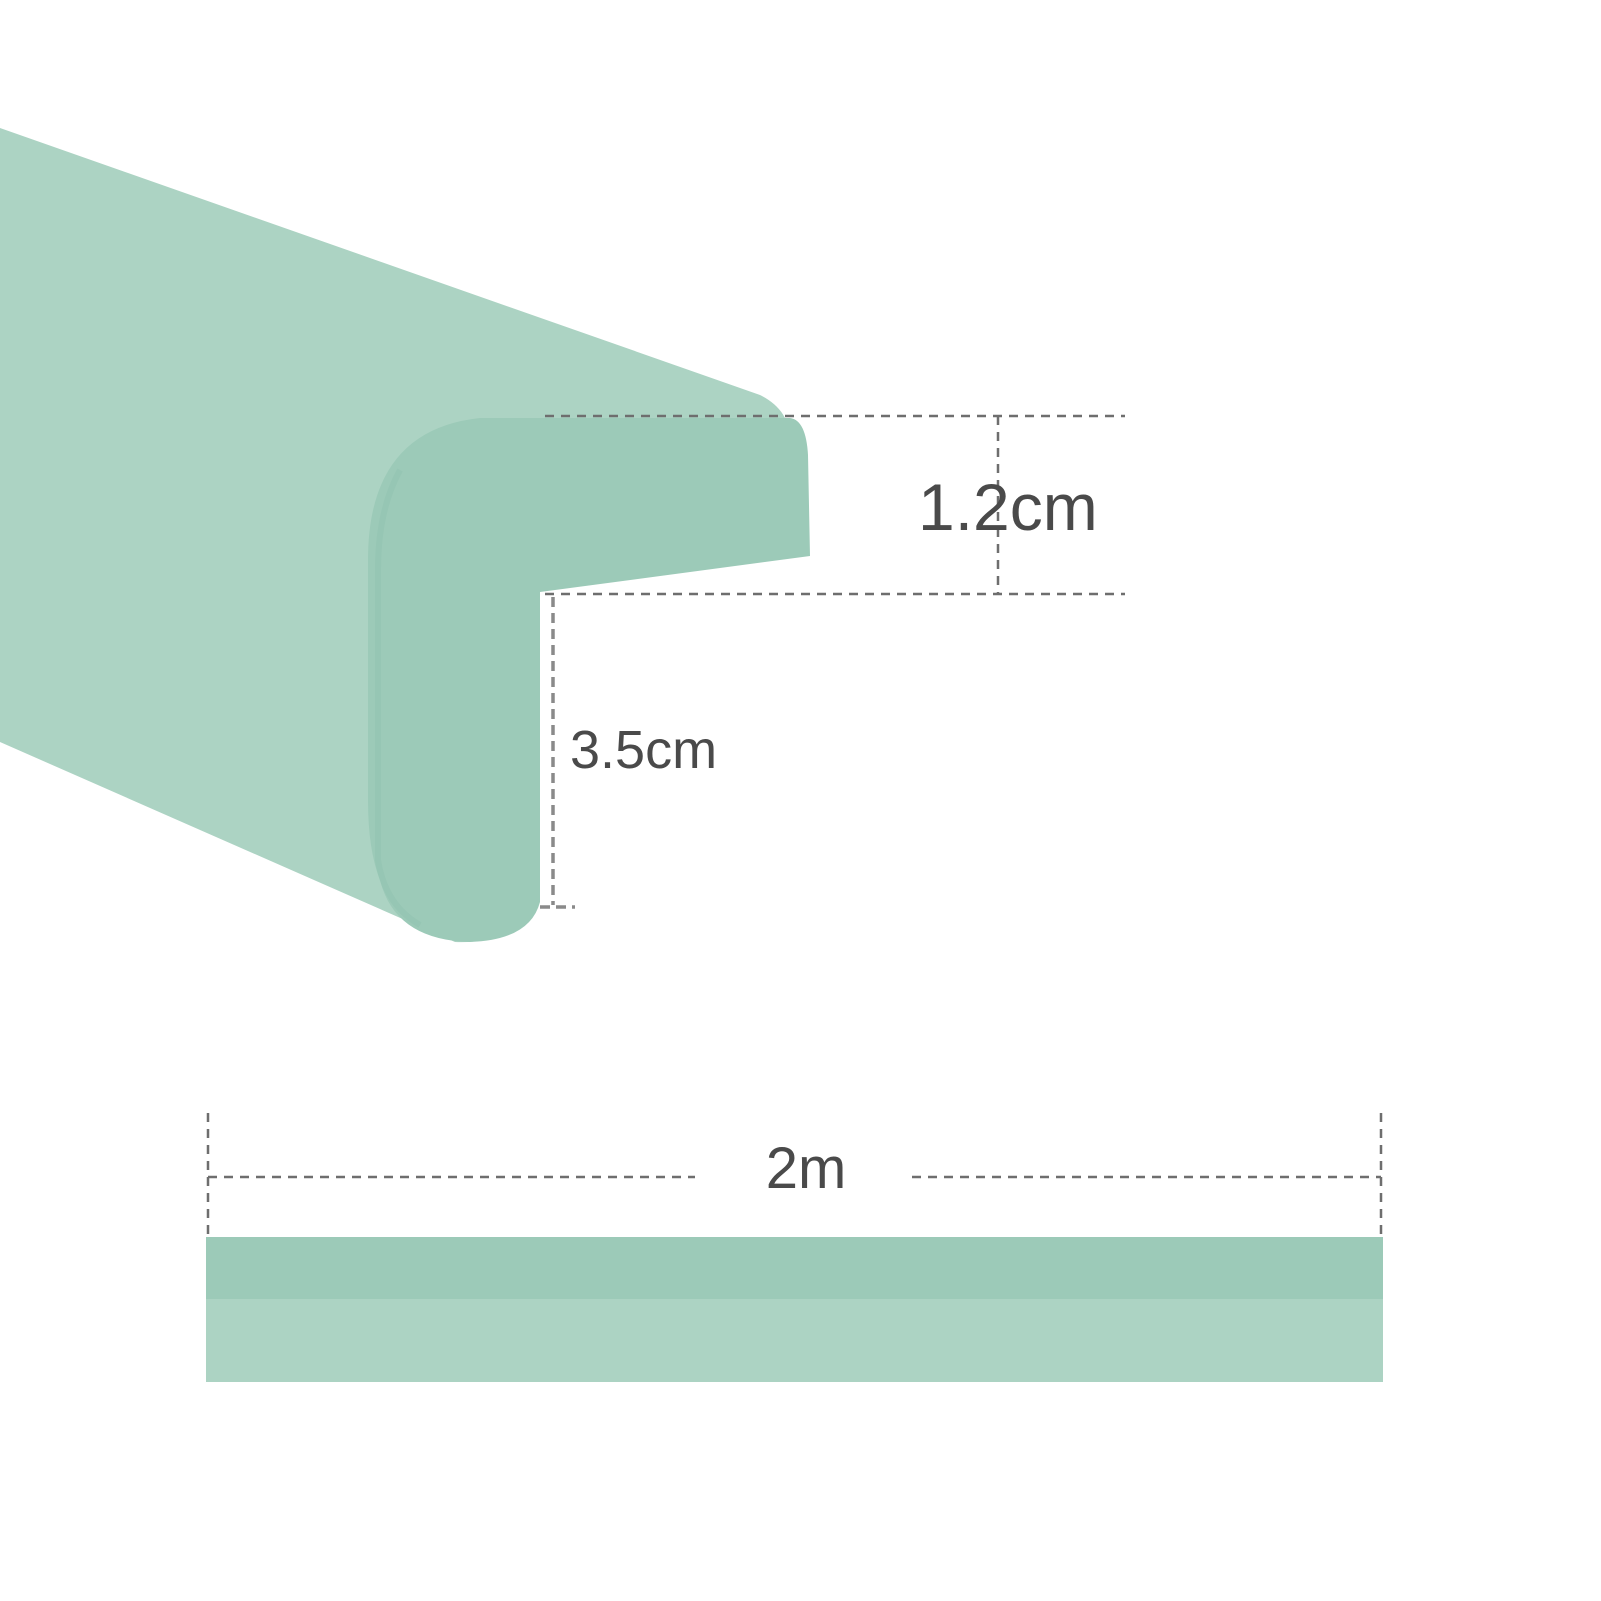 Image resolution: width=1601 pixels, height=1601 pixels. What do you see at coordinates (398, 698) in the screenshot?
I see `corner-guard-inner-shade` at bounding box center [398, 698].